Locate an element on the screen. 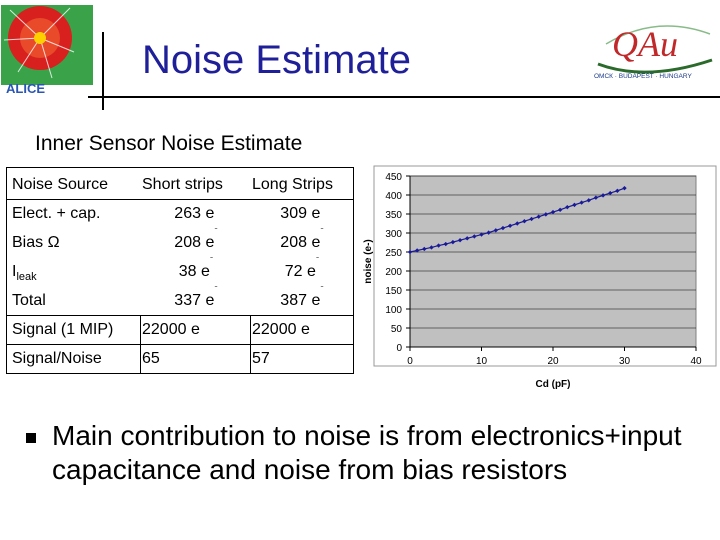 The image size is (720, 540). long-strip-value: 208 e- is located at coordinates (302, 239).